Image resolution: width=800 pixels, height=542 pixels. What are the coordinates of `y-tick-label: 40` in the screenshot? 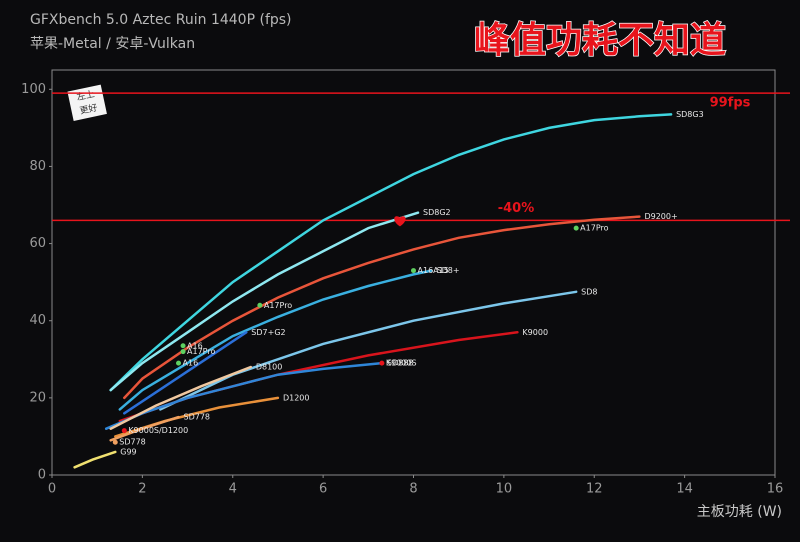 It's located at (37, 320).